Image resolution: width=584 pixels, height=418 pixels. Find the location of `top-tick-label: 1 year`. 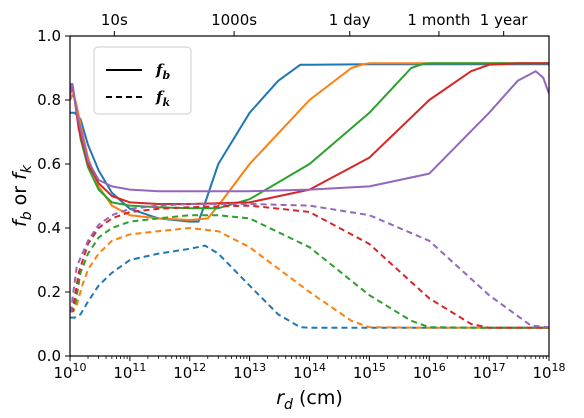

top-tick-label: 1 year is located at coordinates (504, 20).